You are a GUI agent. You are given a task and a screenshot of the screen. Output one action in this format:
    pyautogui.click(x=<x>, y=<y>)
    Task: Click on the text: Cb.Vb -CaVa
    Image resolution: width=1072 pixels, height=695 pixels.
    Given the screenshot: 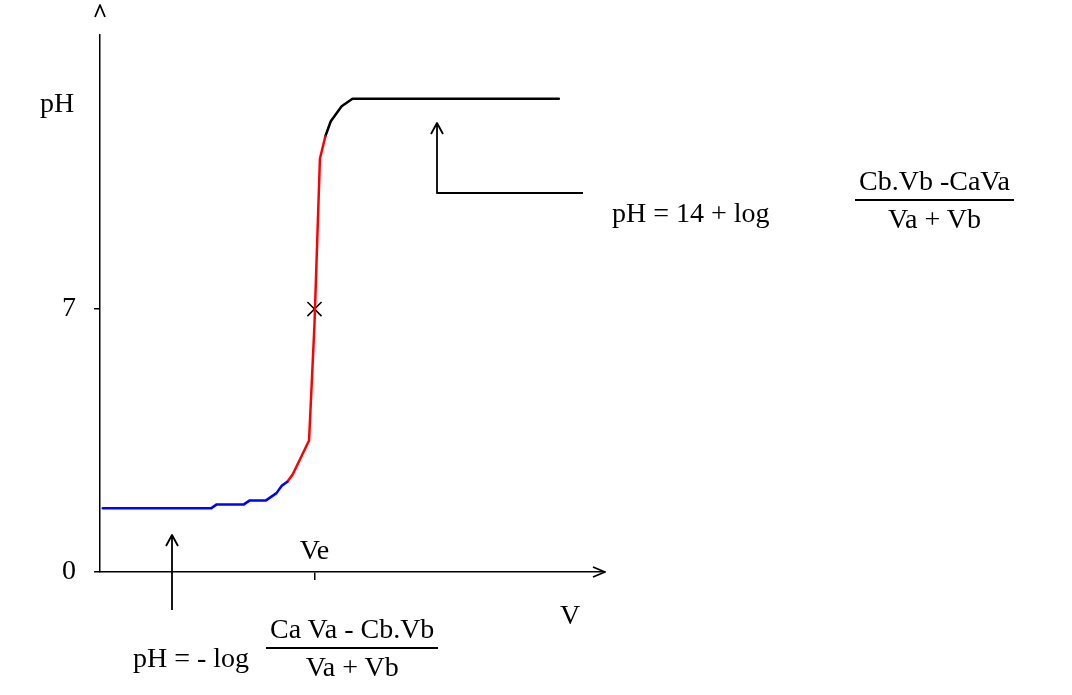 What is the action you would take?
    pyautogui.click(x=934, y=183)
    